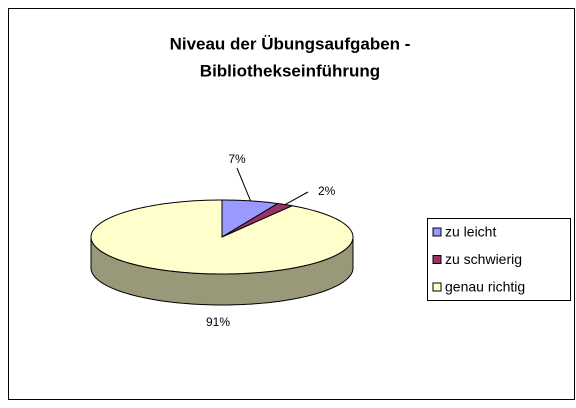 The width and height of the screenshot is (576, 408). What do you see at coordinates (218, 322) in the screenshot?
I see `data-label: 91%` at bounding box center [218, 322].